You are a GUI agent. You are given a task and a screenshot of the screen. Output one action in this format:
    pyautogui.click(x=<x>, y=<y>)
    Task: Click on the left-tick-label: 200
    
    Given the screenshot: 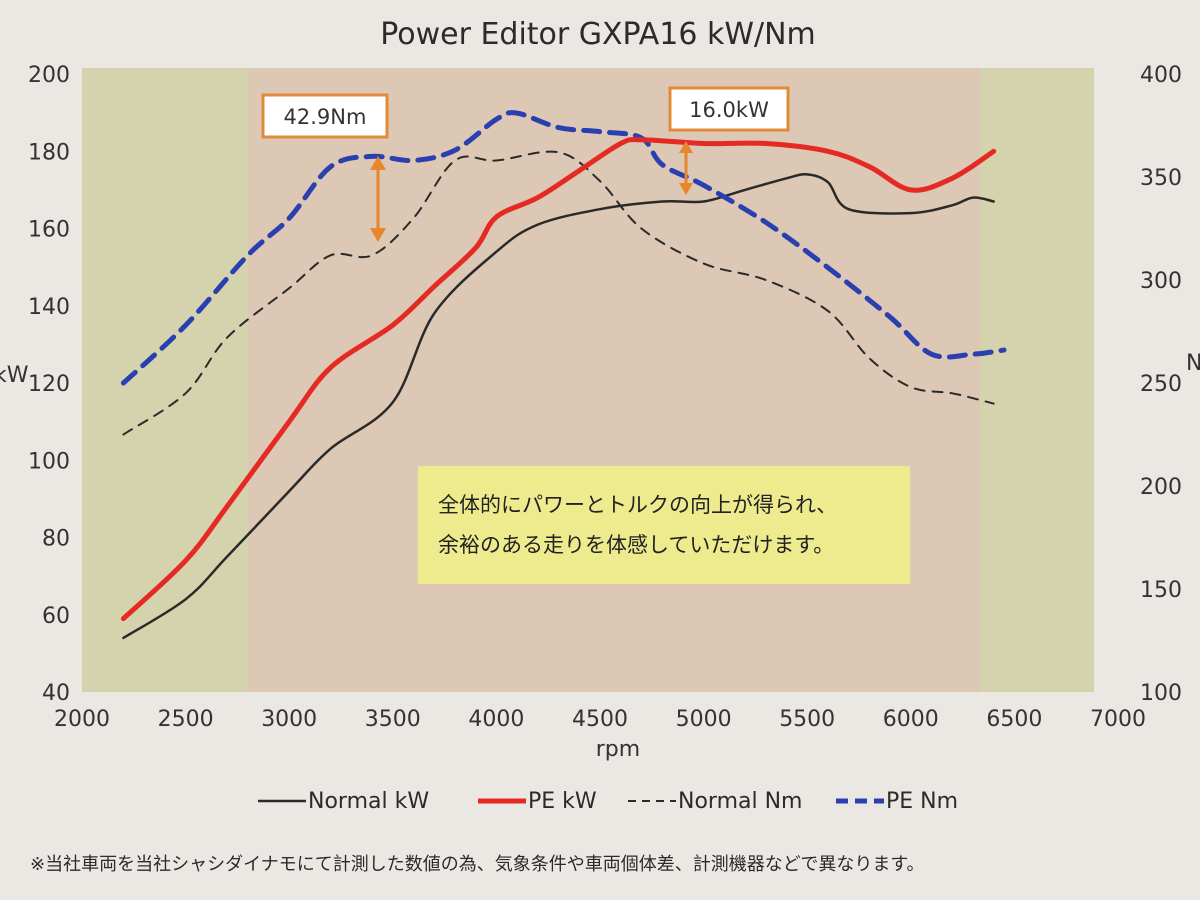 What is the action you would take?
    pyautogui.click(x=49, y=75)
    